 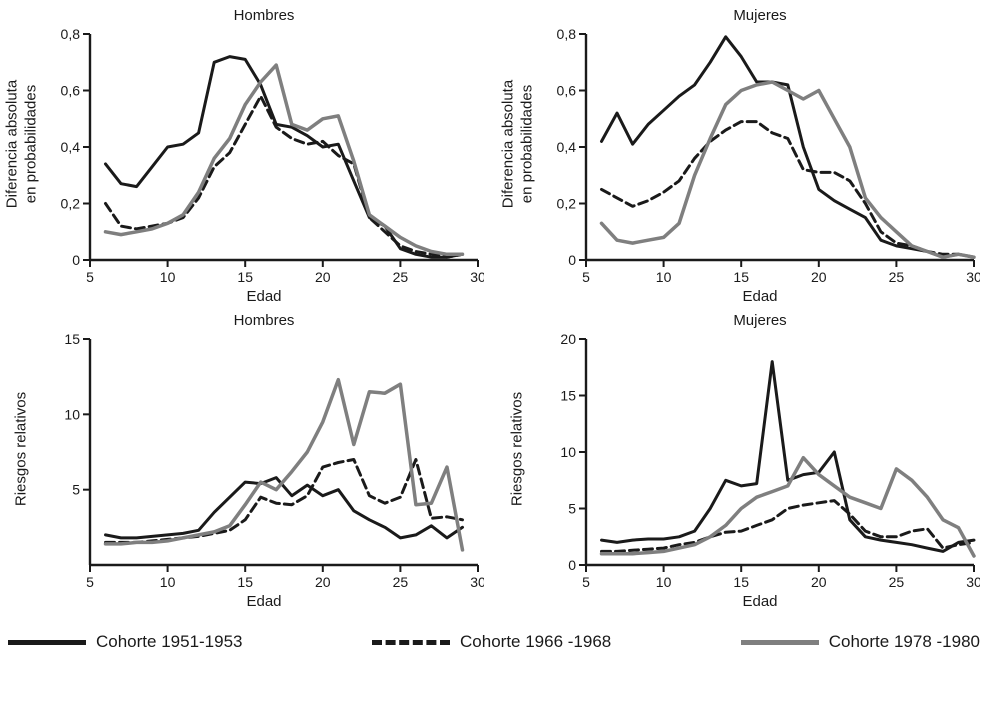 I want to click on legend-label: Cohorte 1951-1953, so click(x=169, y=641).